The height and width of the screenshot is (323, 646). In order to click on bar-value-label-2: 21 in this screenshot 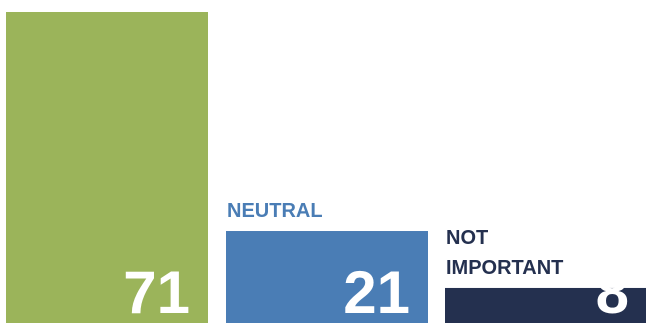, I will do `click(376, 291)`.